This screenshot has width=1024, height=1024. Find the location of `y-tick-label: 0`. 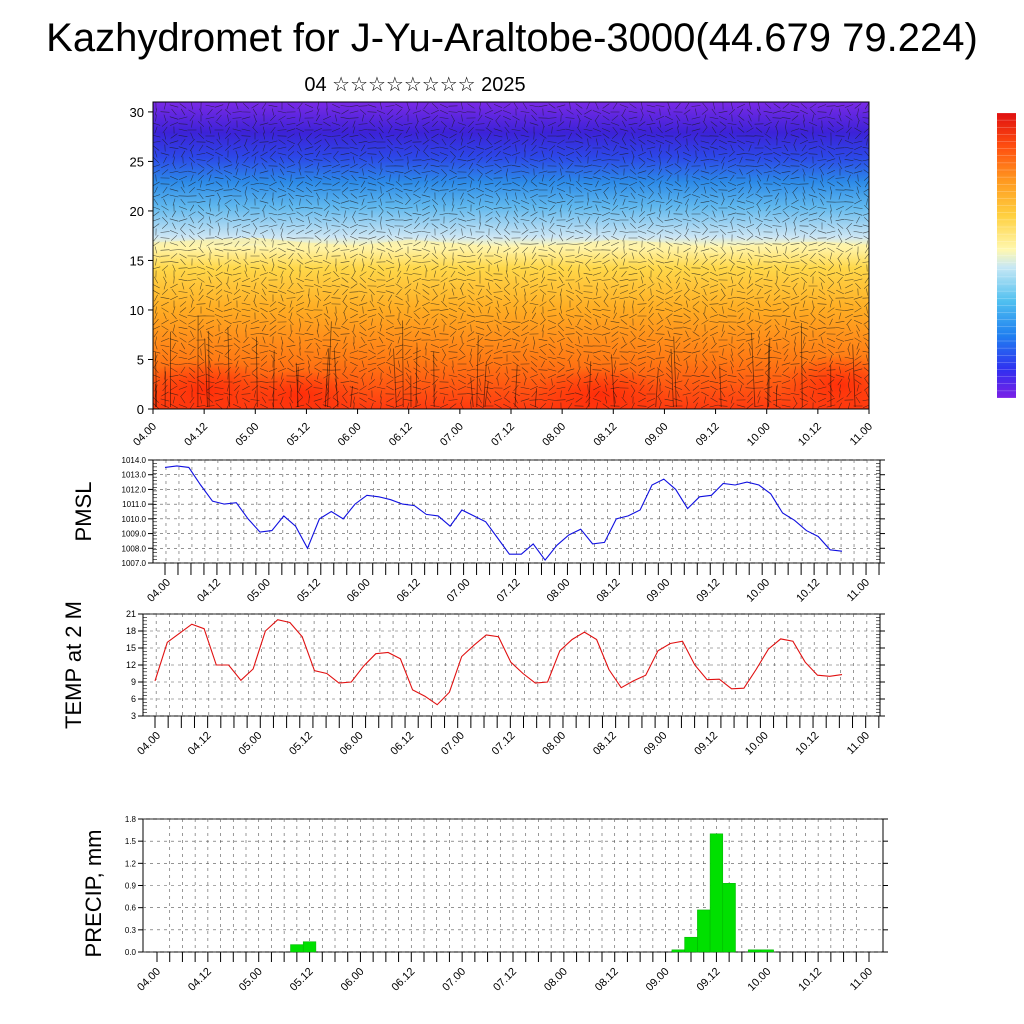

y-tick-label: 0 is located at coordinates (140, 409).